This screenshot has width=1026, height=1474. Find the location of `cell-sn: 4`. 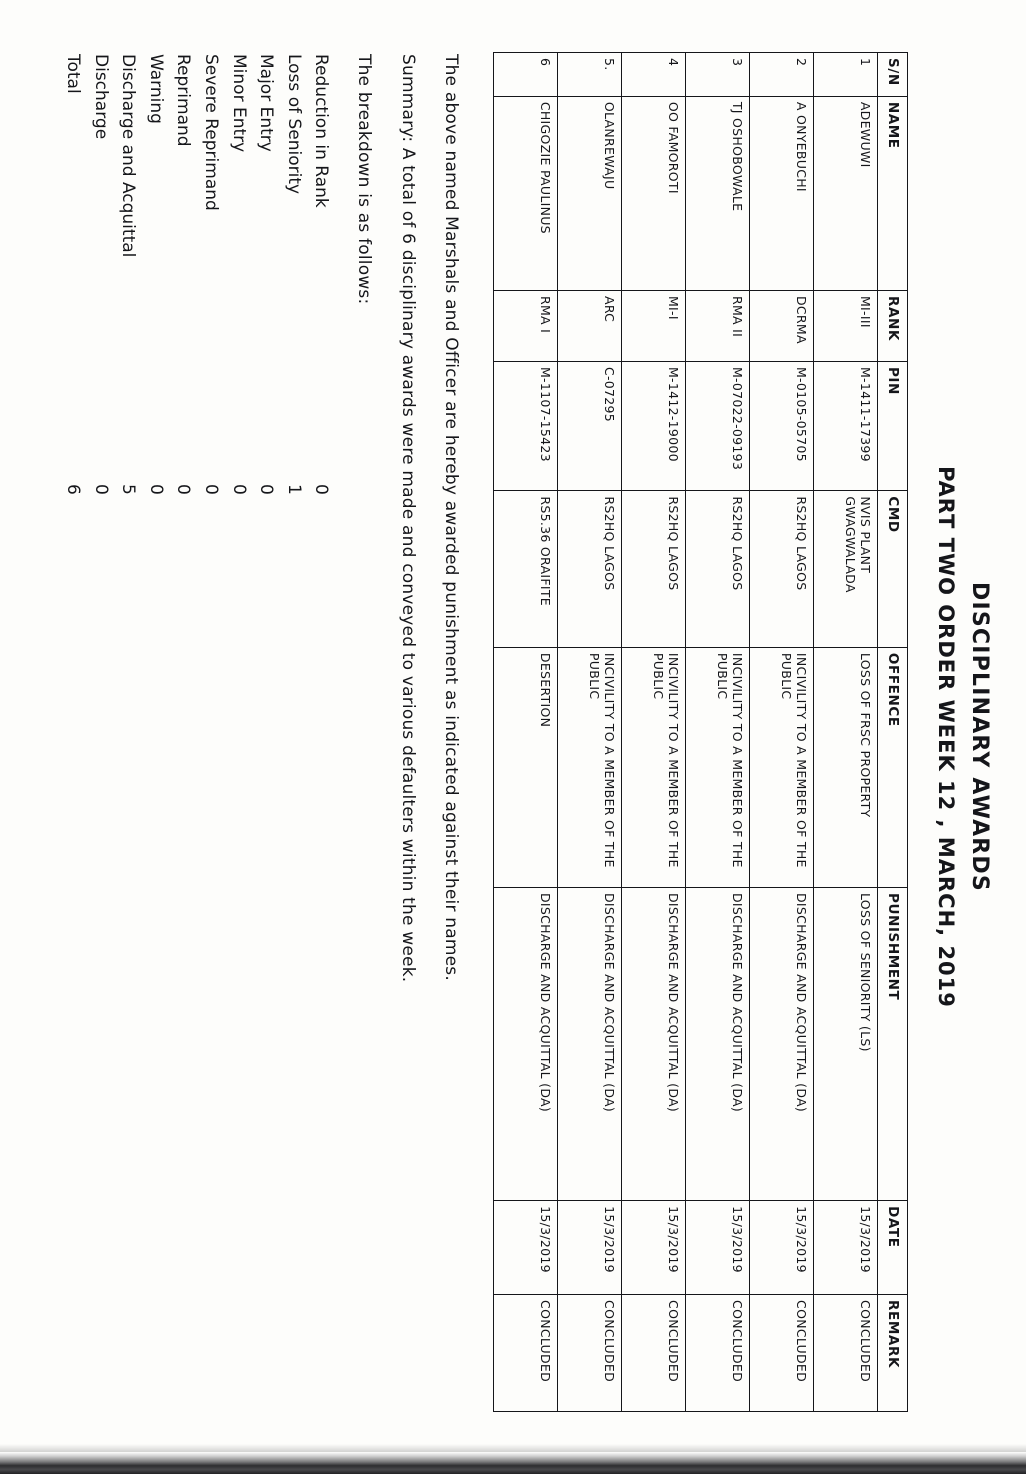

cell-sn: 4 is located at coordinates (653, 74).